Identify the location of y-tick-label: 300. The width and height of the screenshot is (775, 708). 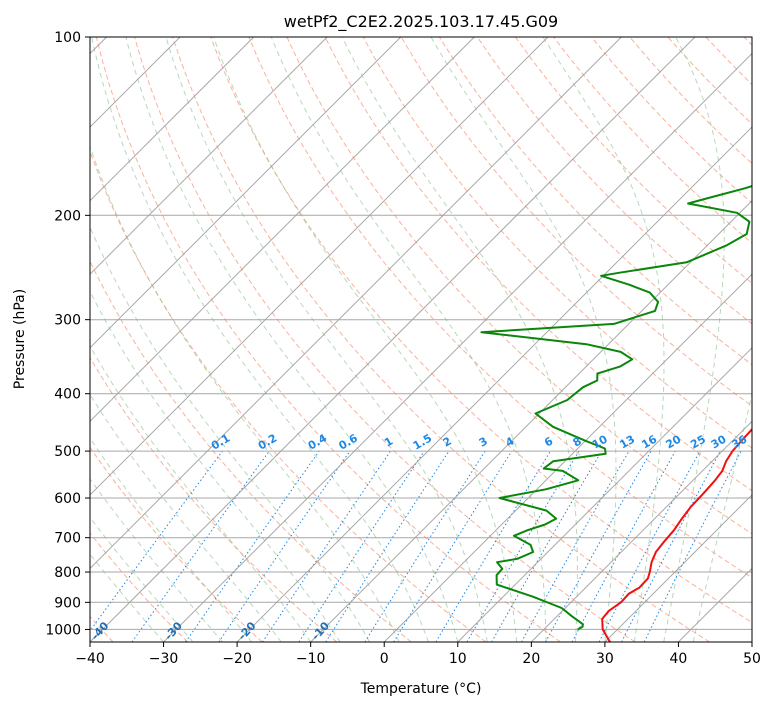
(67, 321).